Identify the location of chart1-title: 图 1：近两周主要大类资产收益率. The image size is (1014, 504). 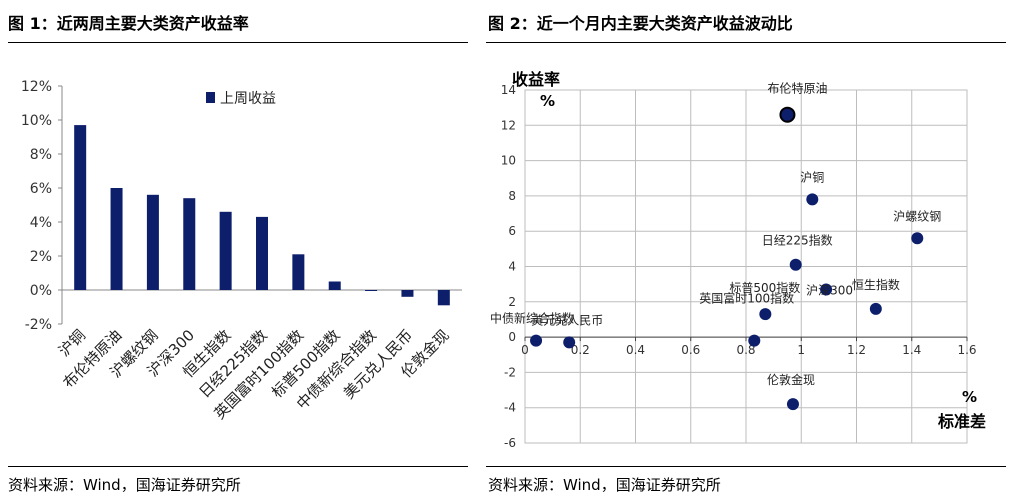
(128, 23).